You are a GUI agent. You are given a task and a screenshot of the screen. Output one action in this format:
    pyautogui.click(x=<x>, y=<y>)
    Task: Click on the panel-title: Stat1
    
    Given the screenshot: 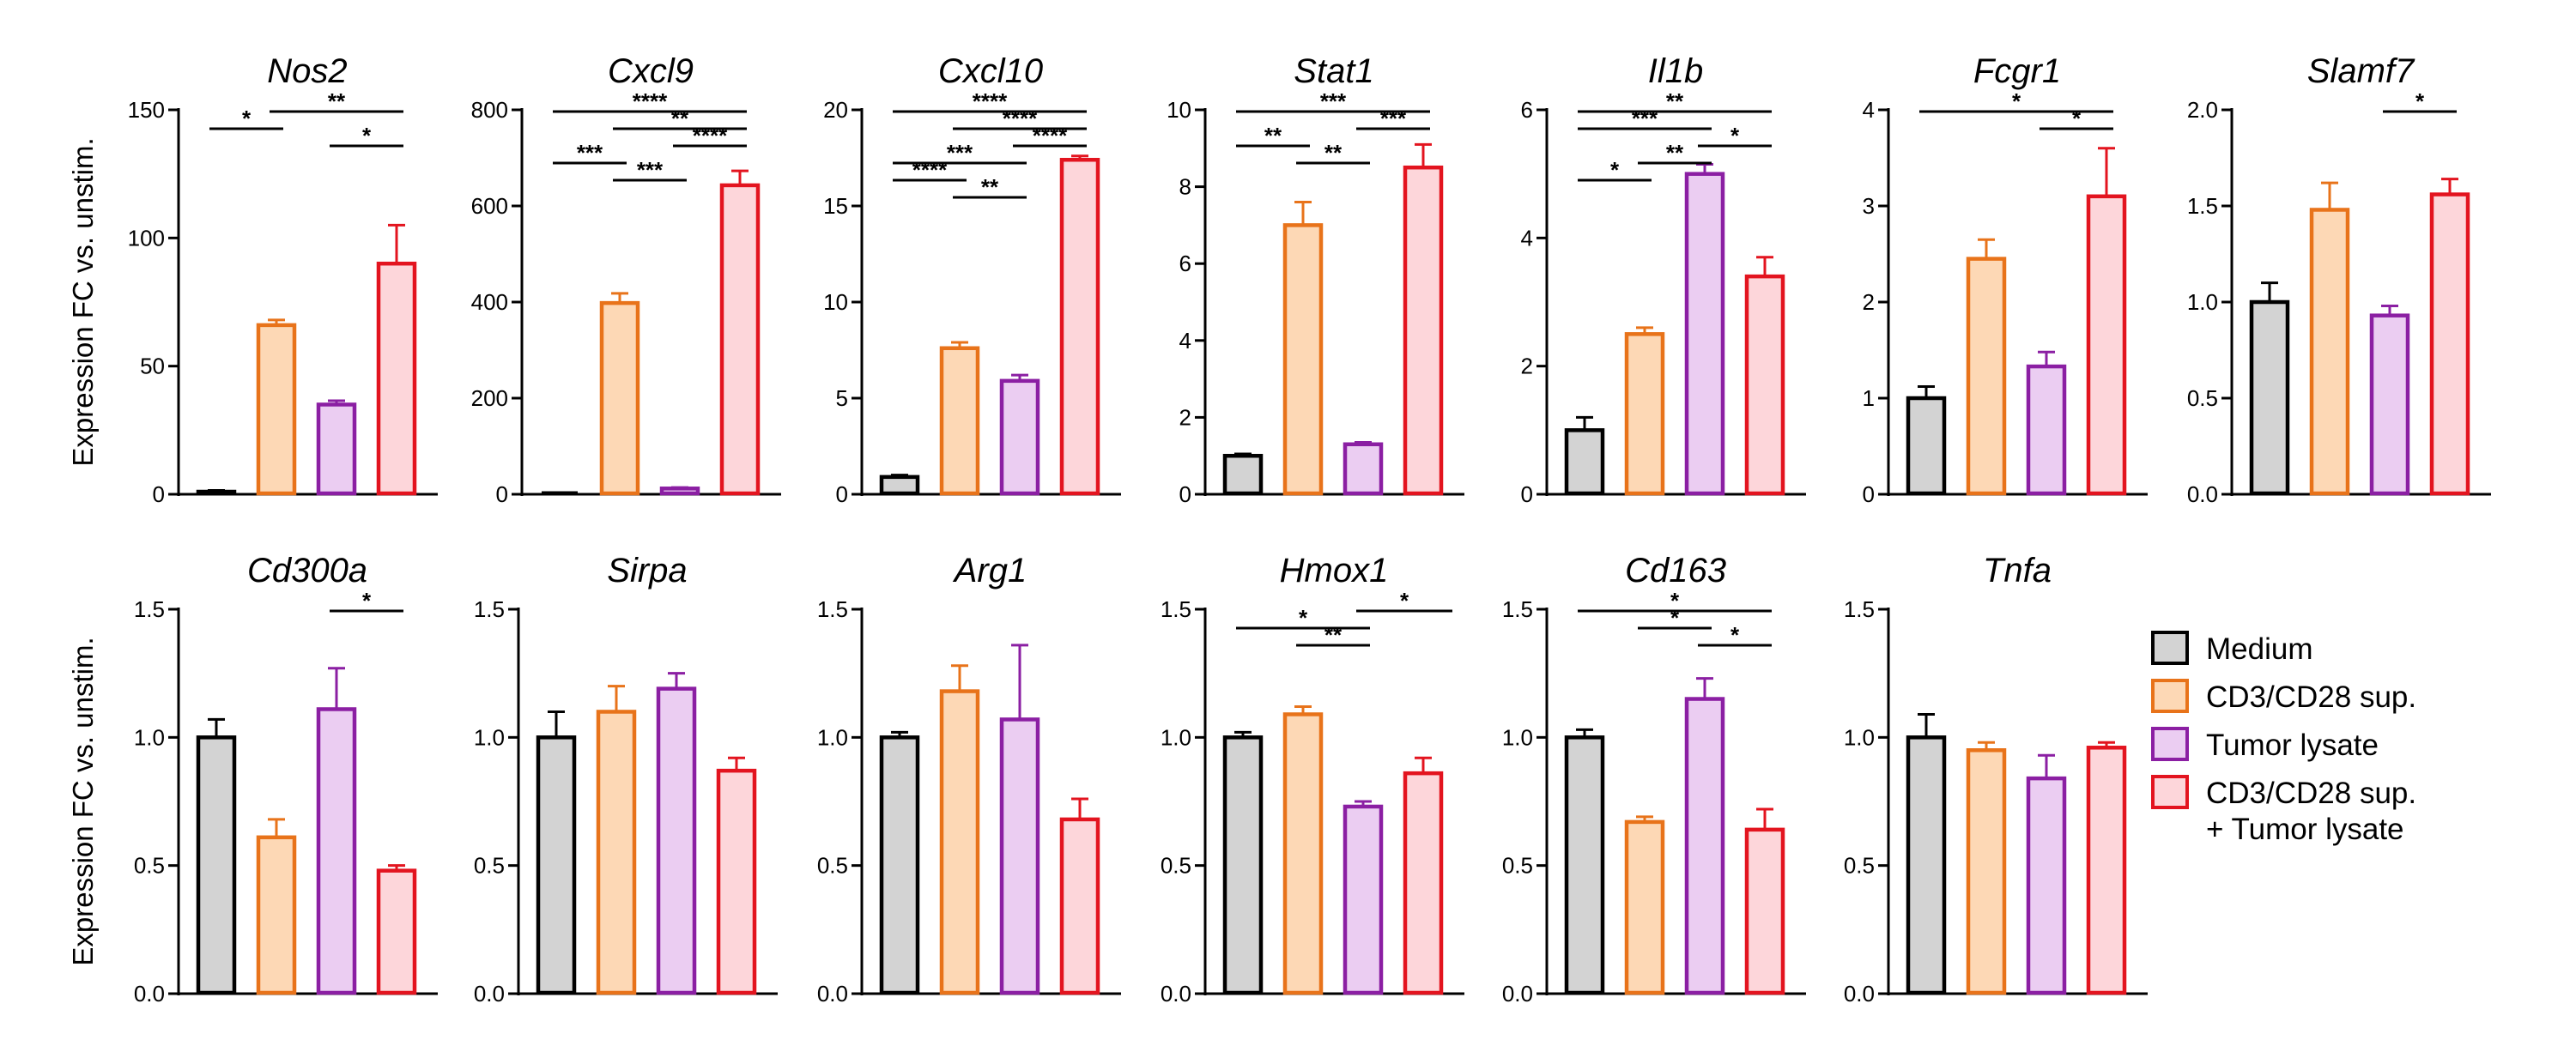 What is the action you would take?
    pyautogui.click(x=1333, y=71)
    